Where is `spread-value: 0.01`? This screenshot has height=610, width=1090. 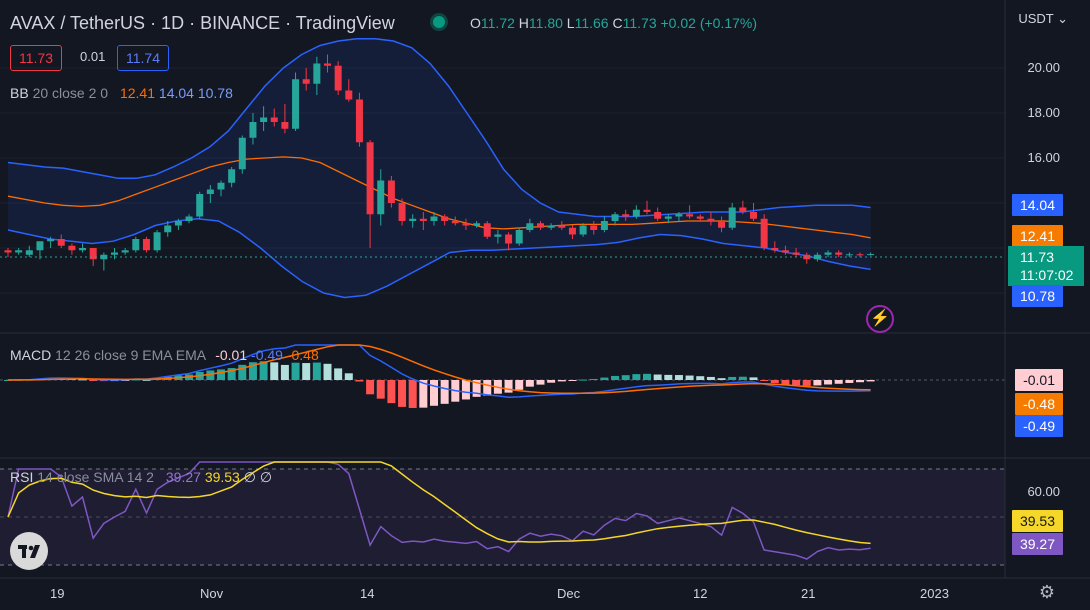
spread-value: 0.01 is located at coordinates (93, 56).